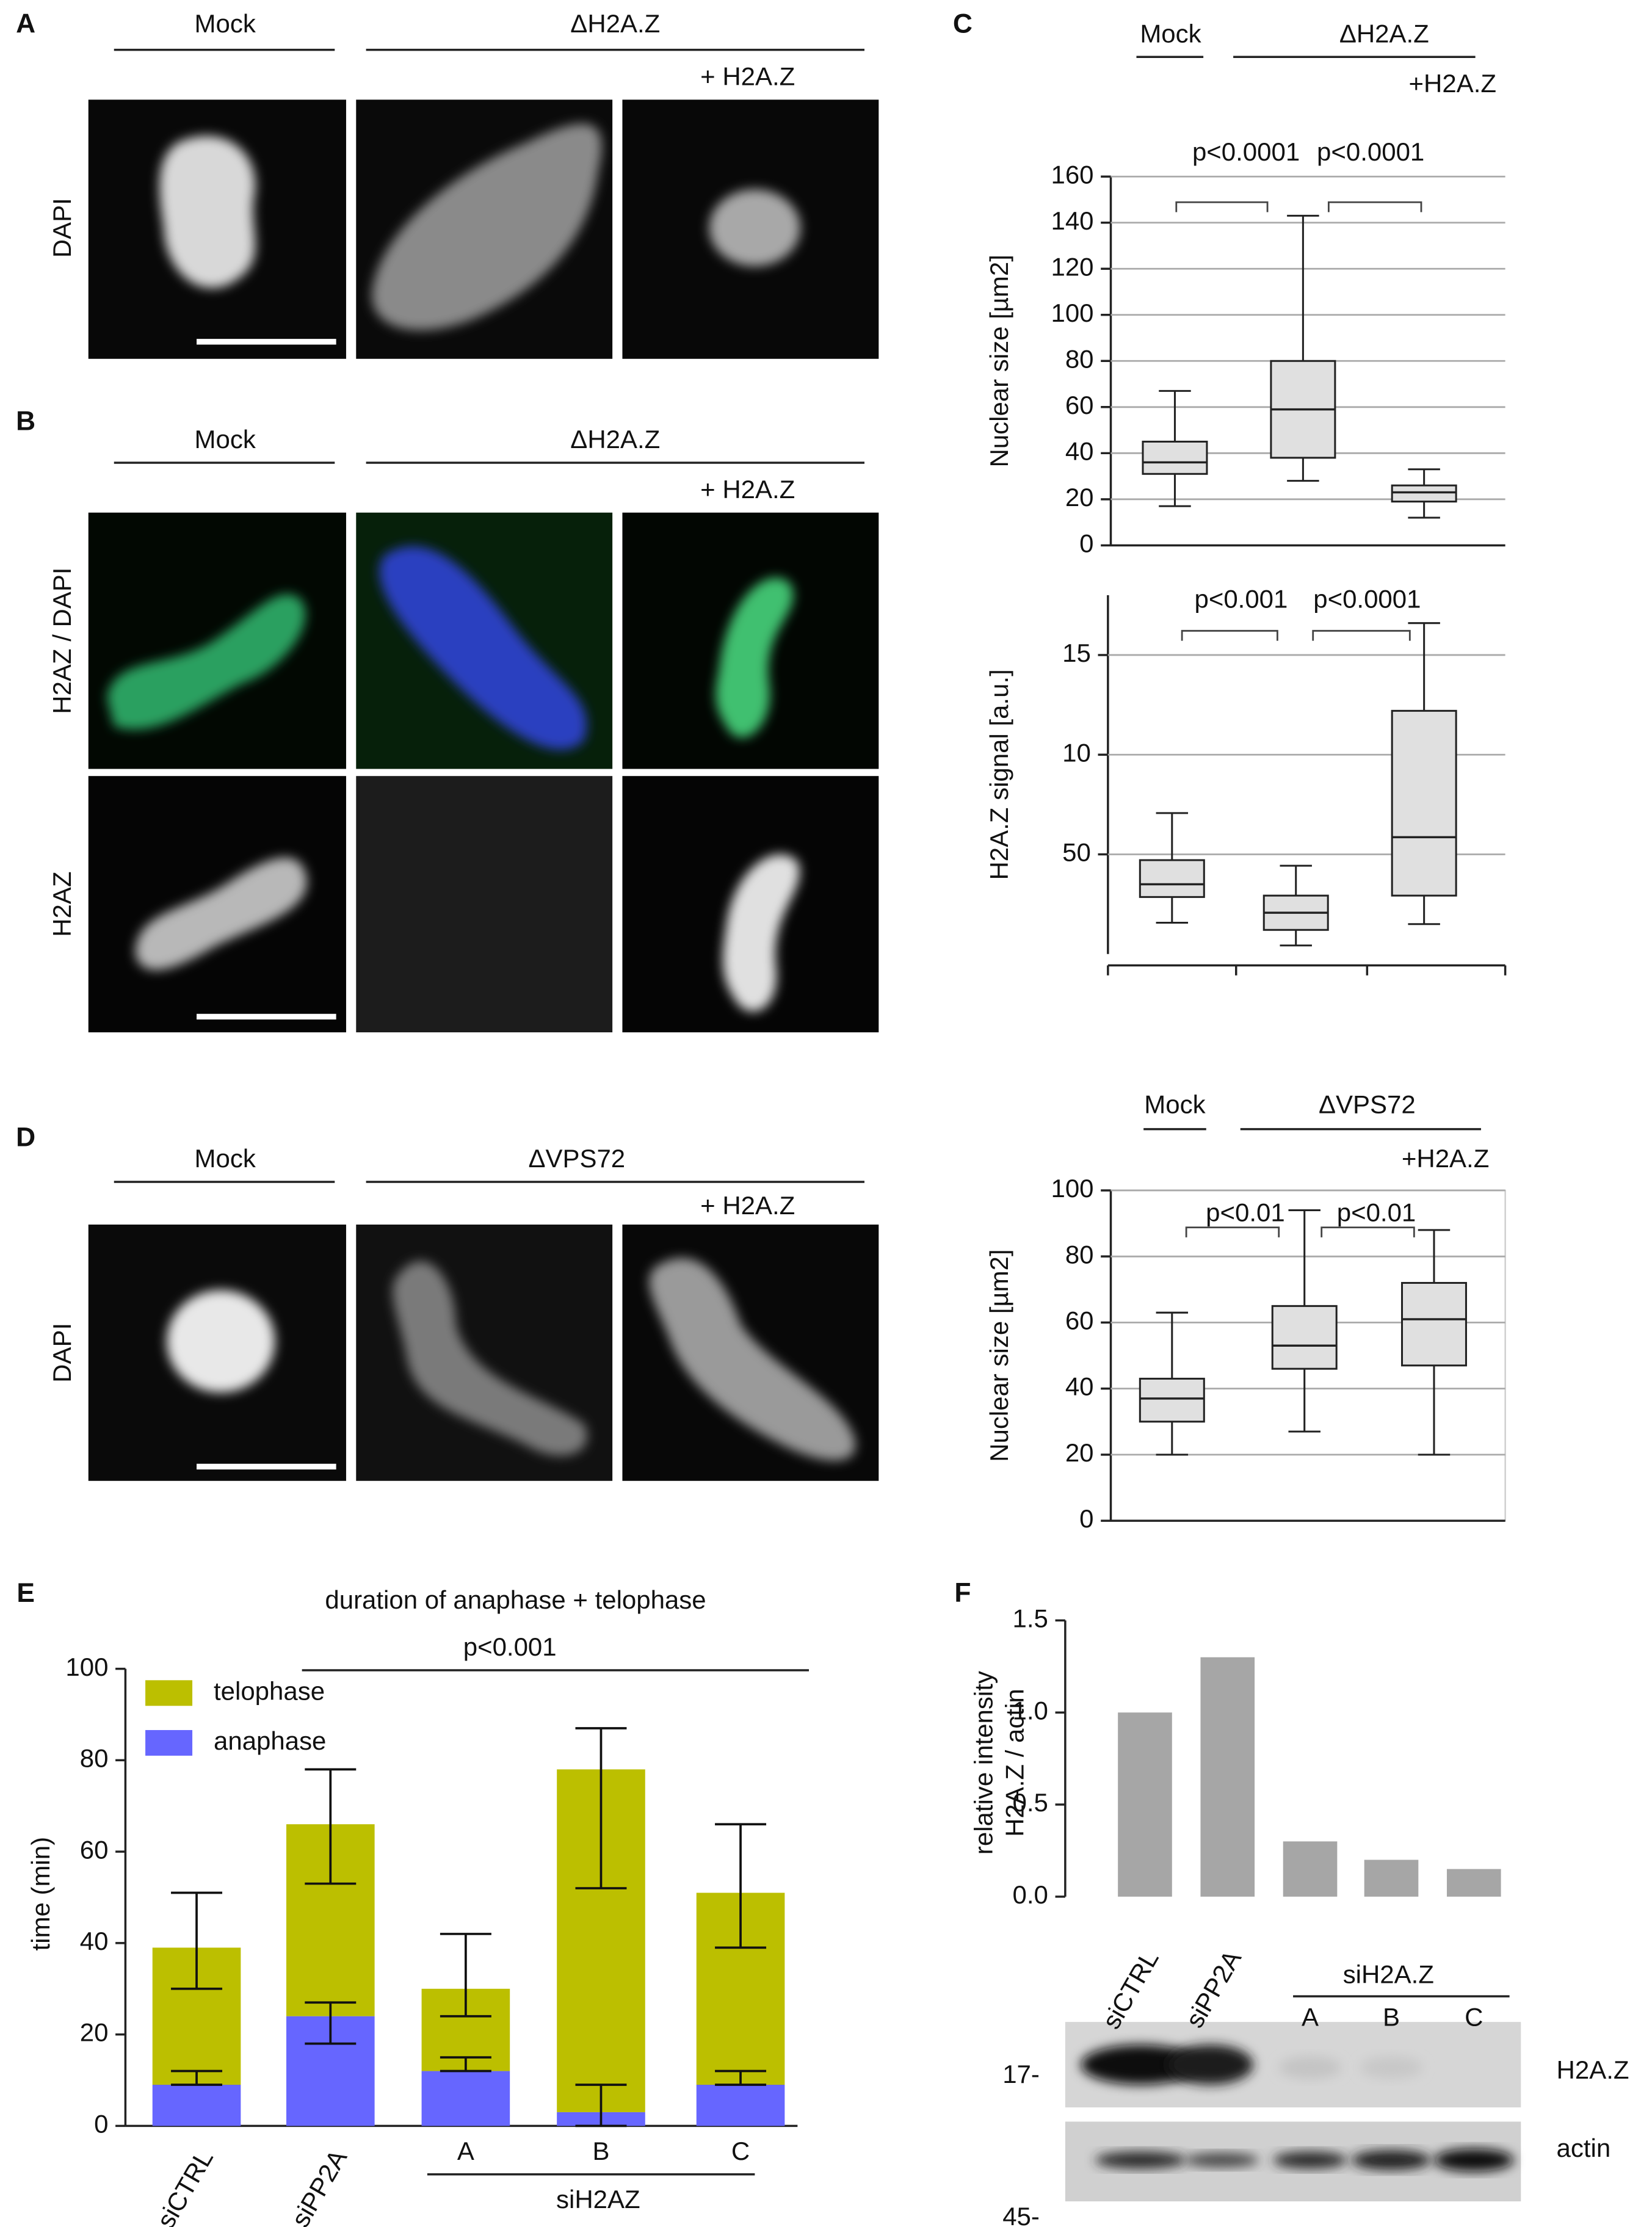 Image resolution: width=1652 pixels, height=2227 pixels. Describe the element at coordinates (1030, 1894) in the screenshot. I see `y-tick-label: 0.0` at that location.